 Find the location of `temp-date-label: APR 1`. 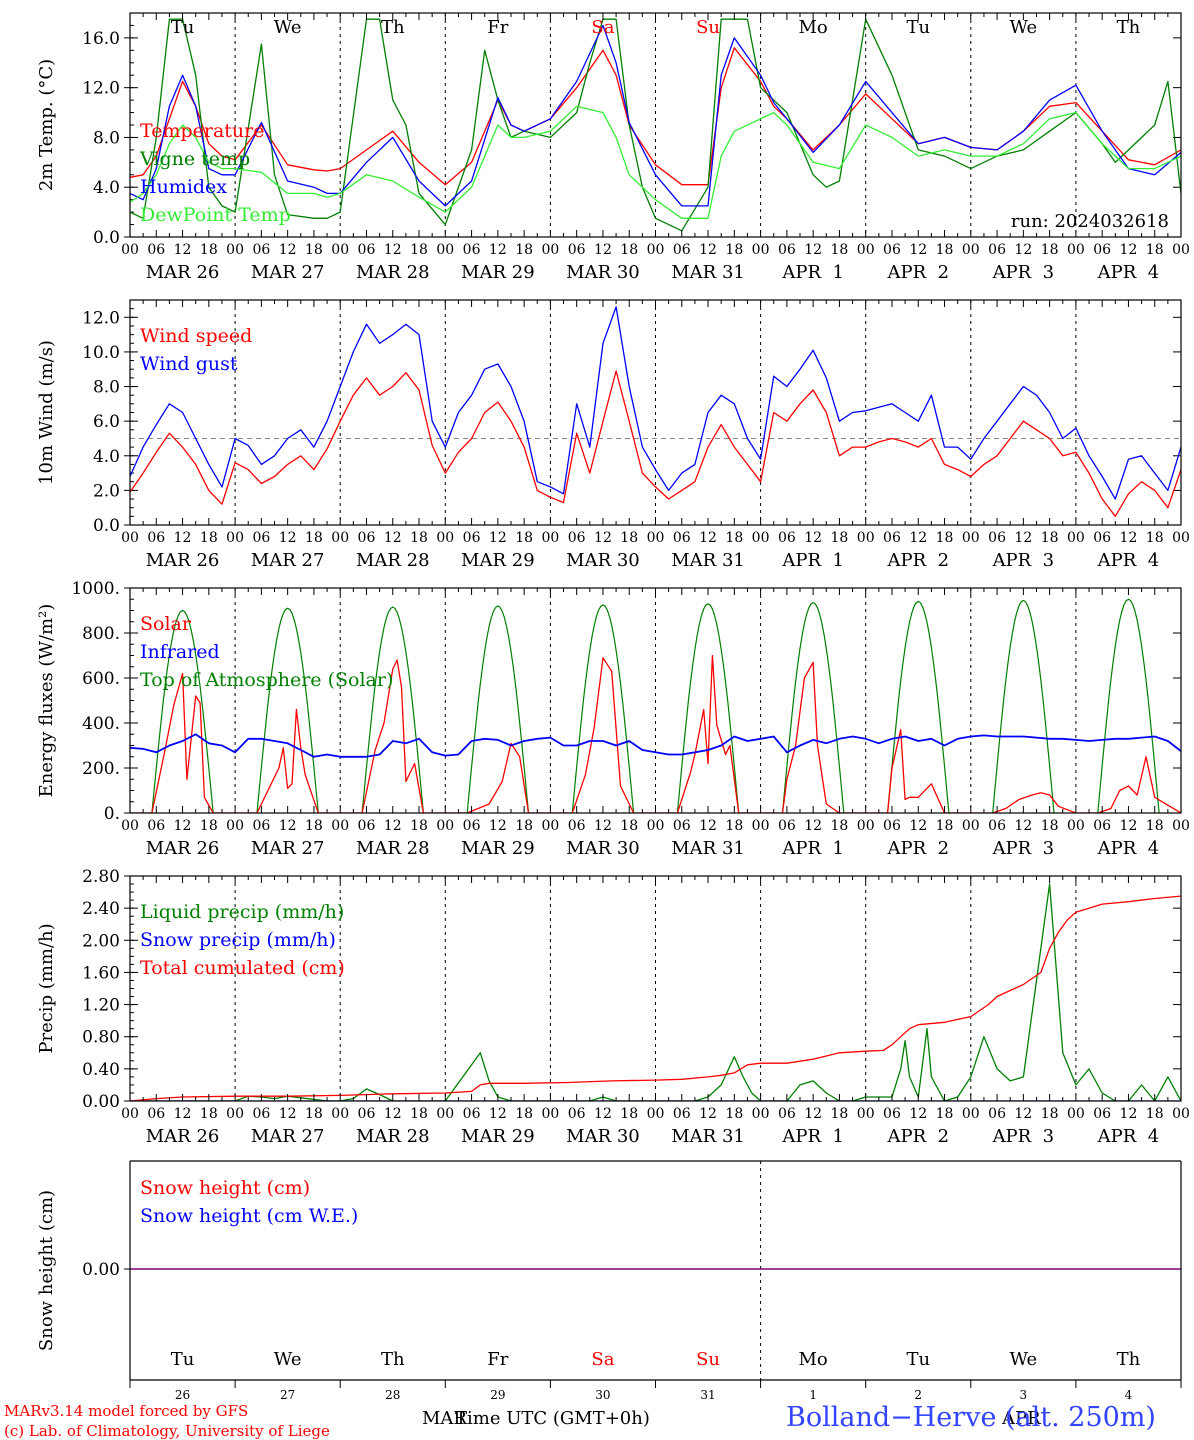

temp-date-label: APR 1 is located at coordinates (812, 272).